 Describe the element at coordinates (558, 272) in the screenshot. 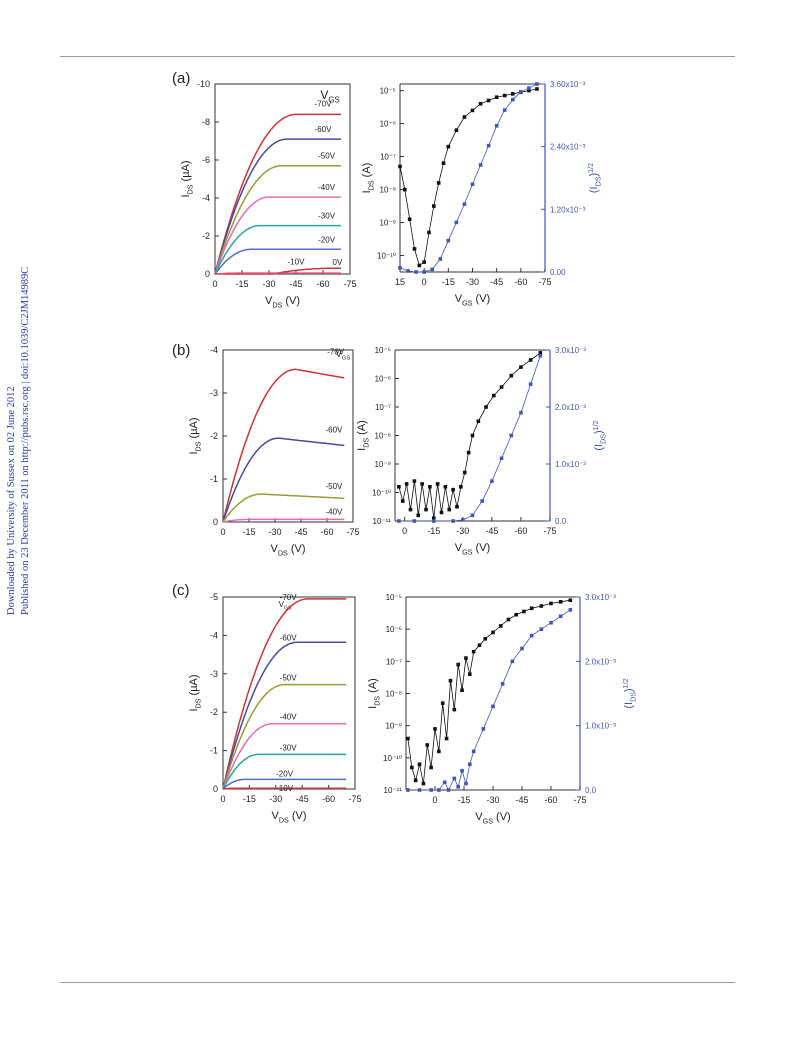

I see `y2-tick-label: 0.00` at that location.